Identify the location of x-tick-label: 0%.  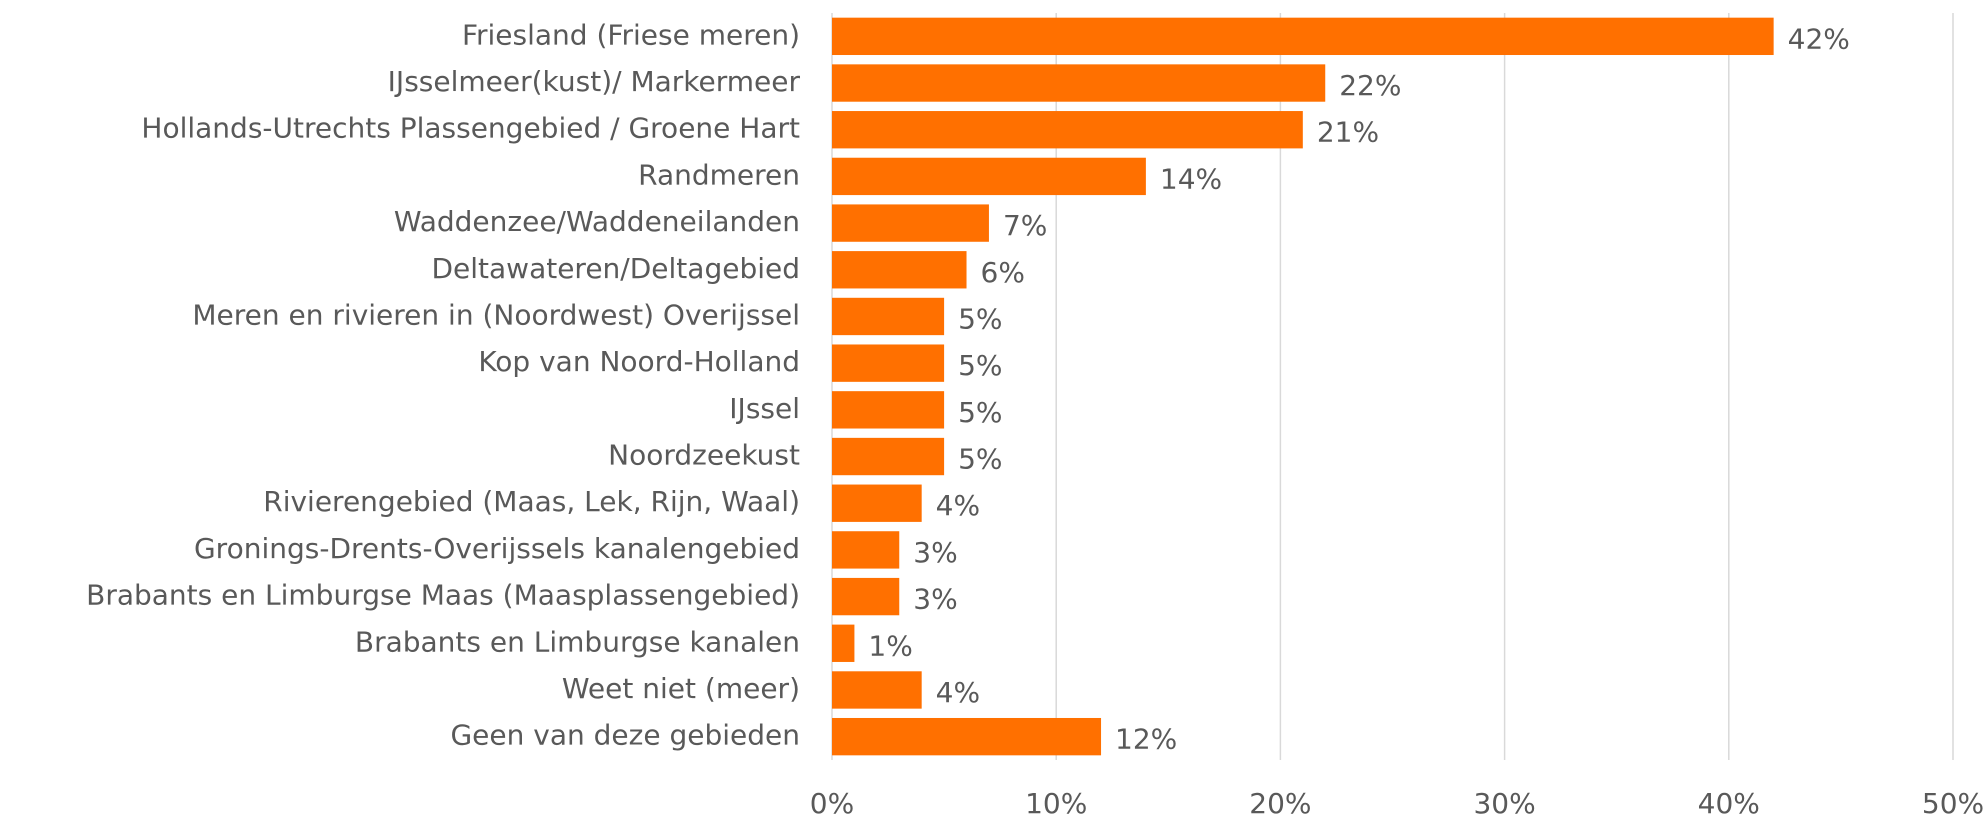
(832, 802).